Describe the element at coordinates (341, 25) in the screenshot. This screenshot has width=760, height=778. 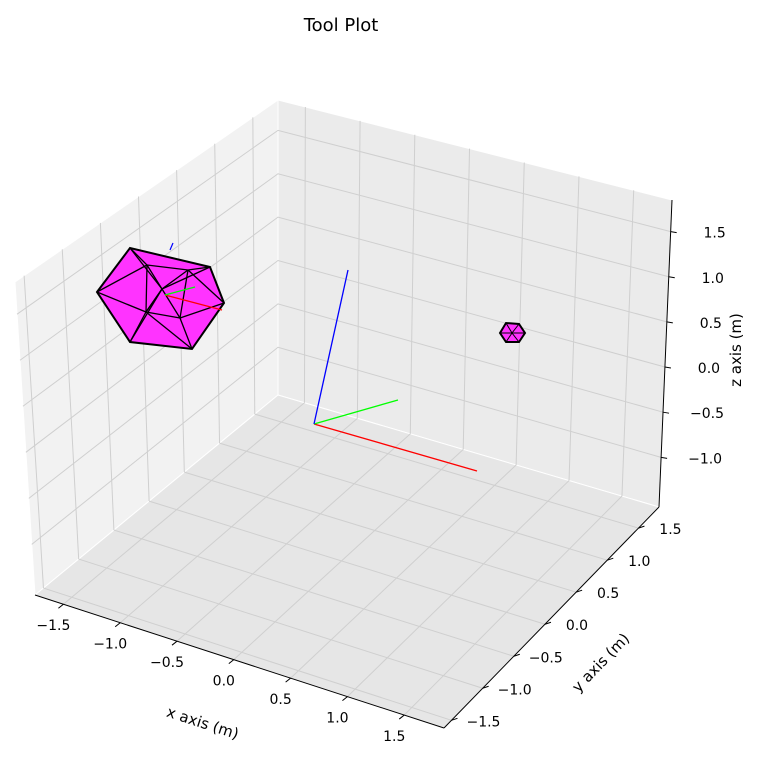
I see `chart-title: Tool Plot` at that location.